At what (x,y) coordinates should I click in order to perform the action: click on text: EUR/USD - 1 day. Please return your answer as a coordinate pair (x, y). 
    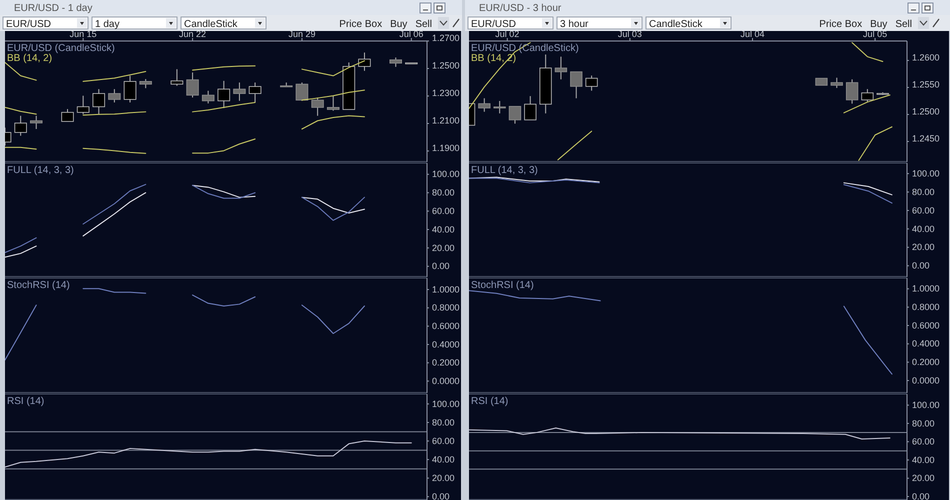
    Looking at the image, I should click on (53, 8).